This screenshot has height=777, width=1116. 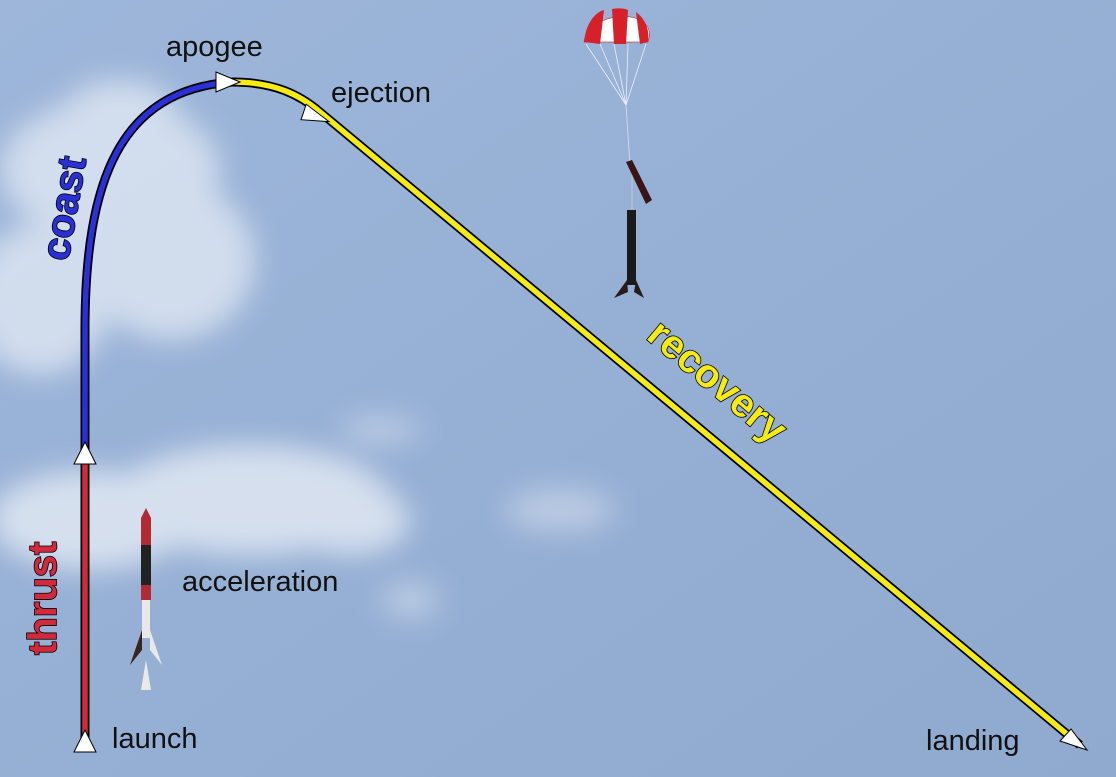 I want to click on rocket-icon, so click(x=146, y=599).